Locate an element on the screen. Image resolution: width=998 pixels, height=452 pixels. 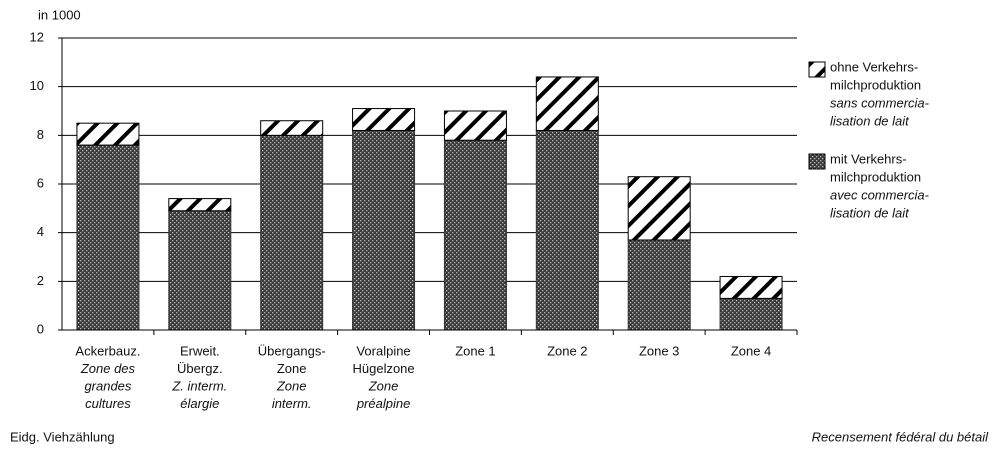
x-tick-label: Übergangs- is located at coordinates (292, 350).